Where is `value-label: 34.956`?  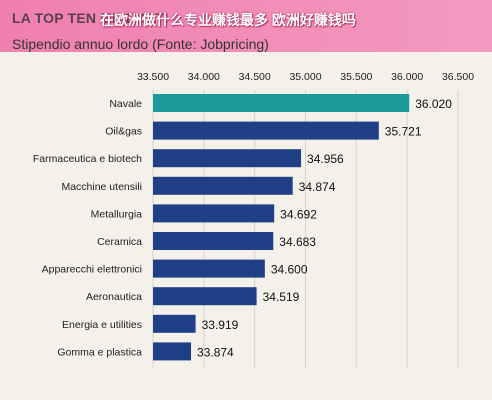
value-label: 34.956 is located at coordinates (325, 159).